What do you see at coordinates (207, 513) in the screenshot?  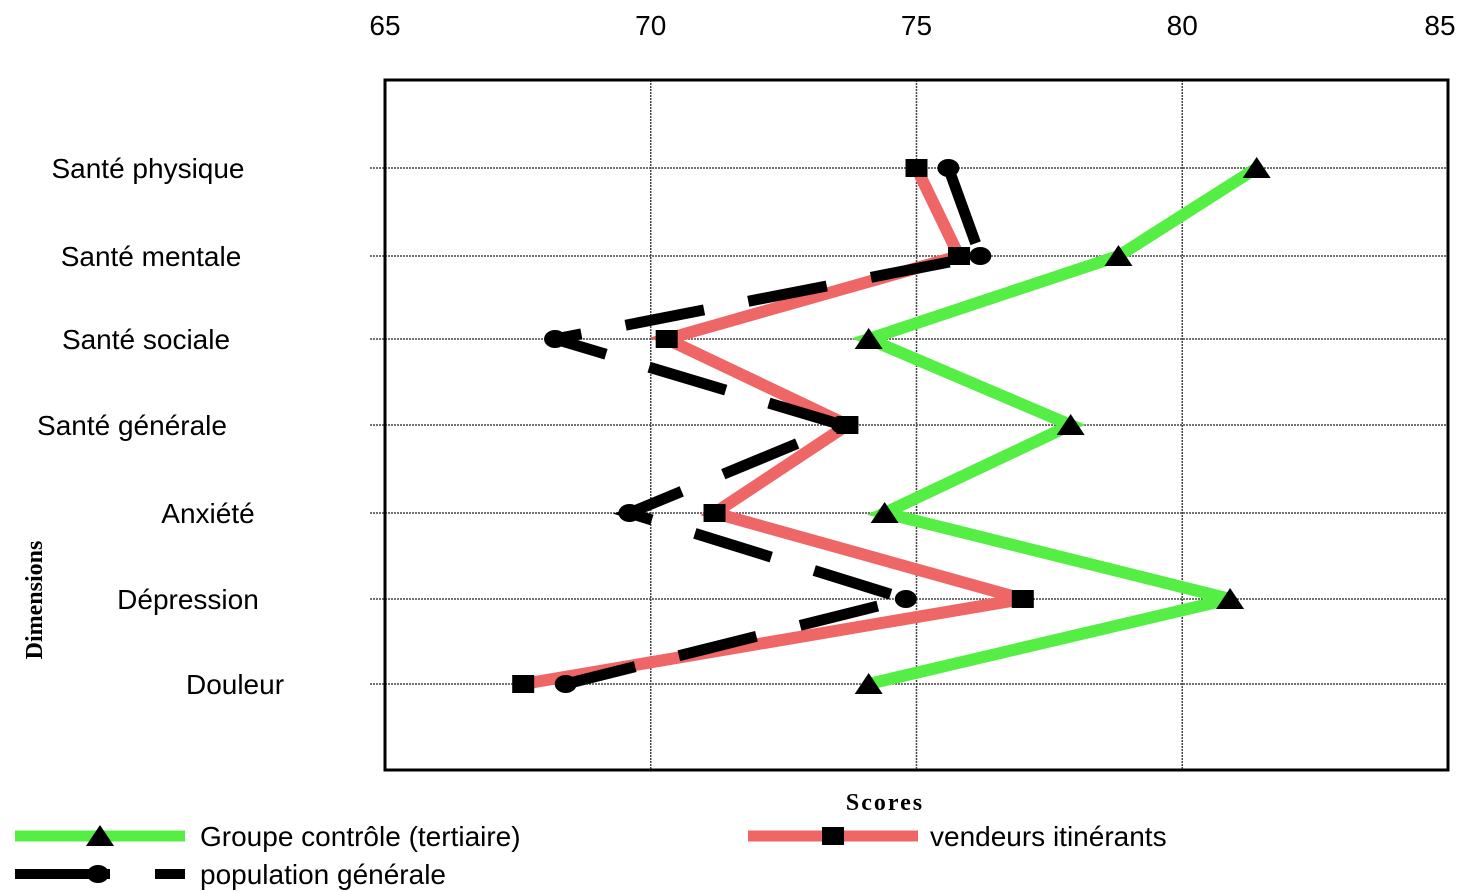 I see `category-label: Anxiété` at bounding box center [207, 513].